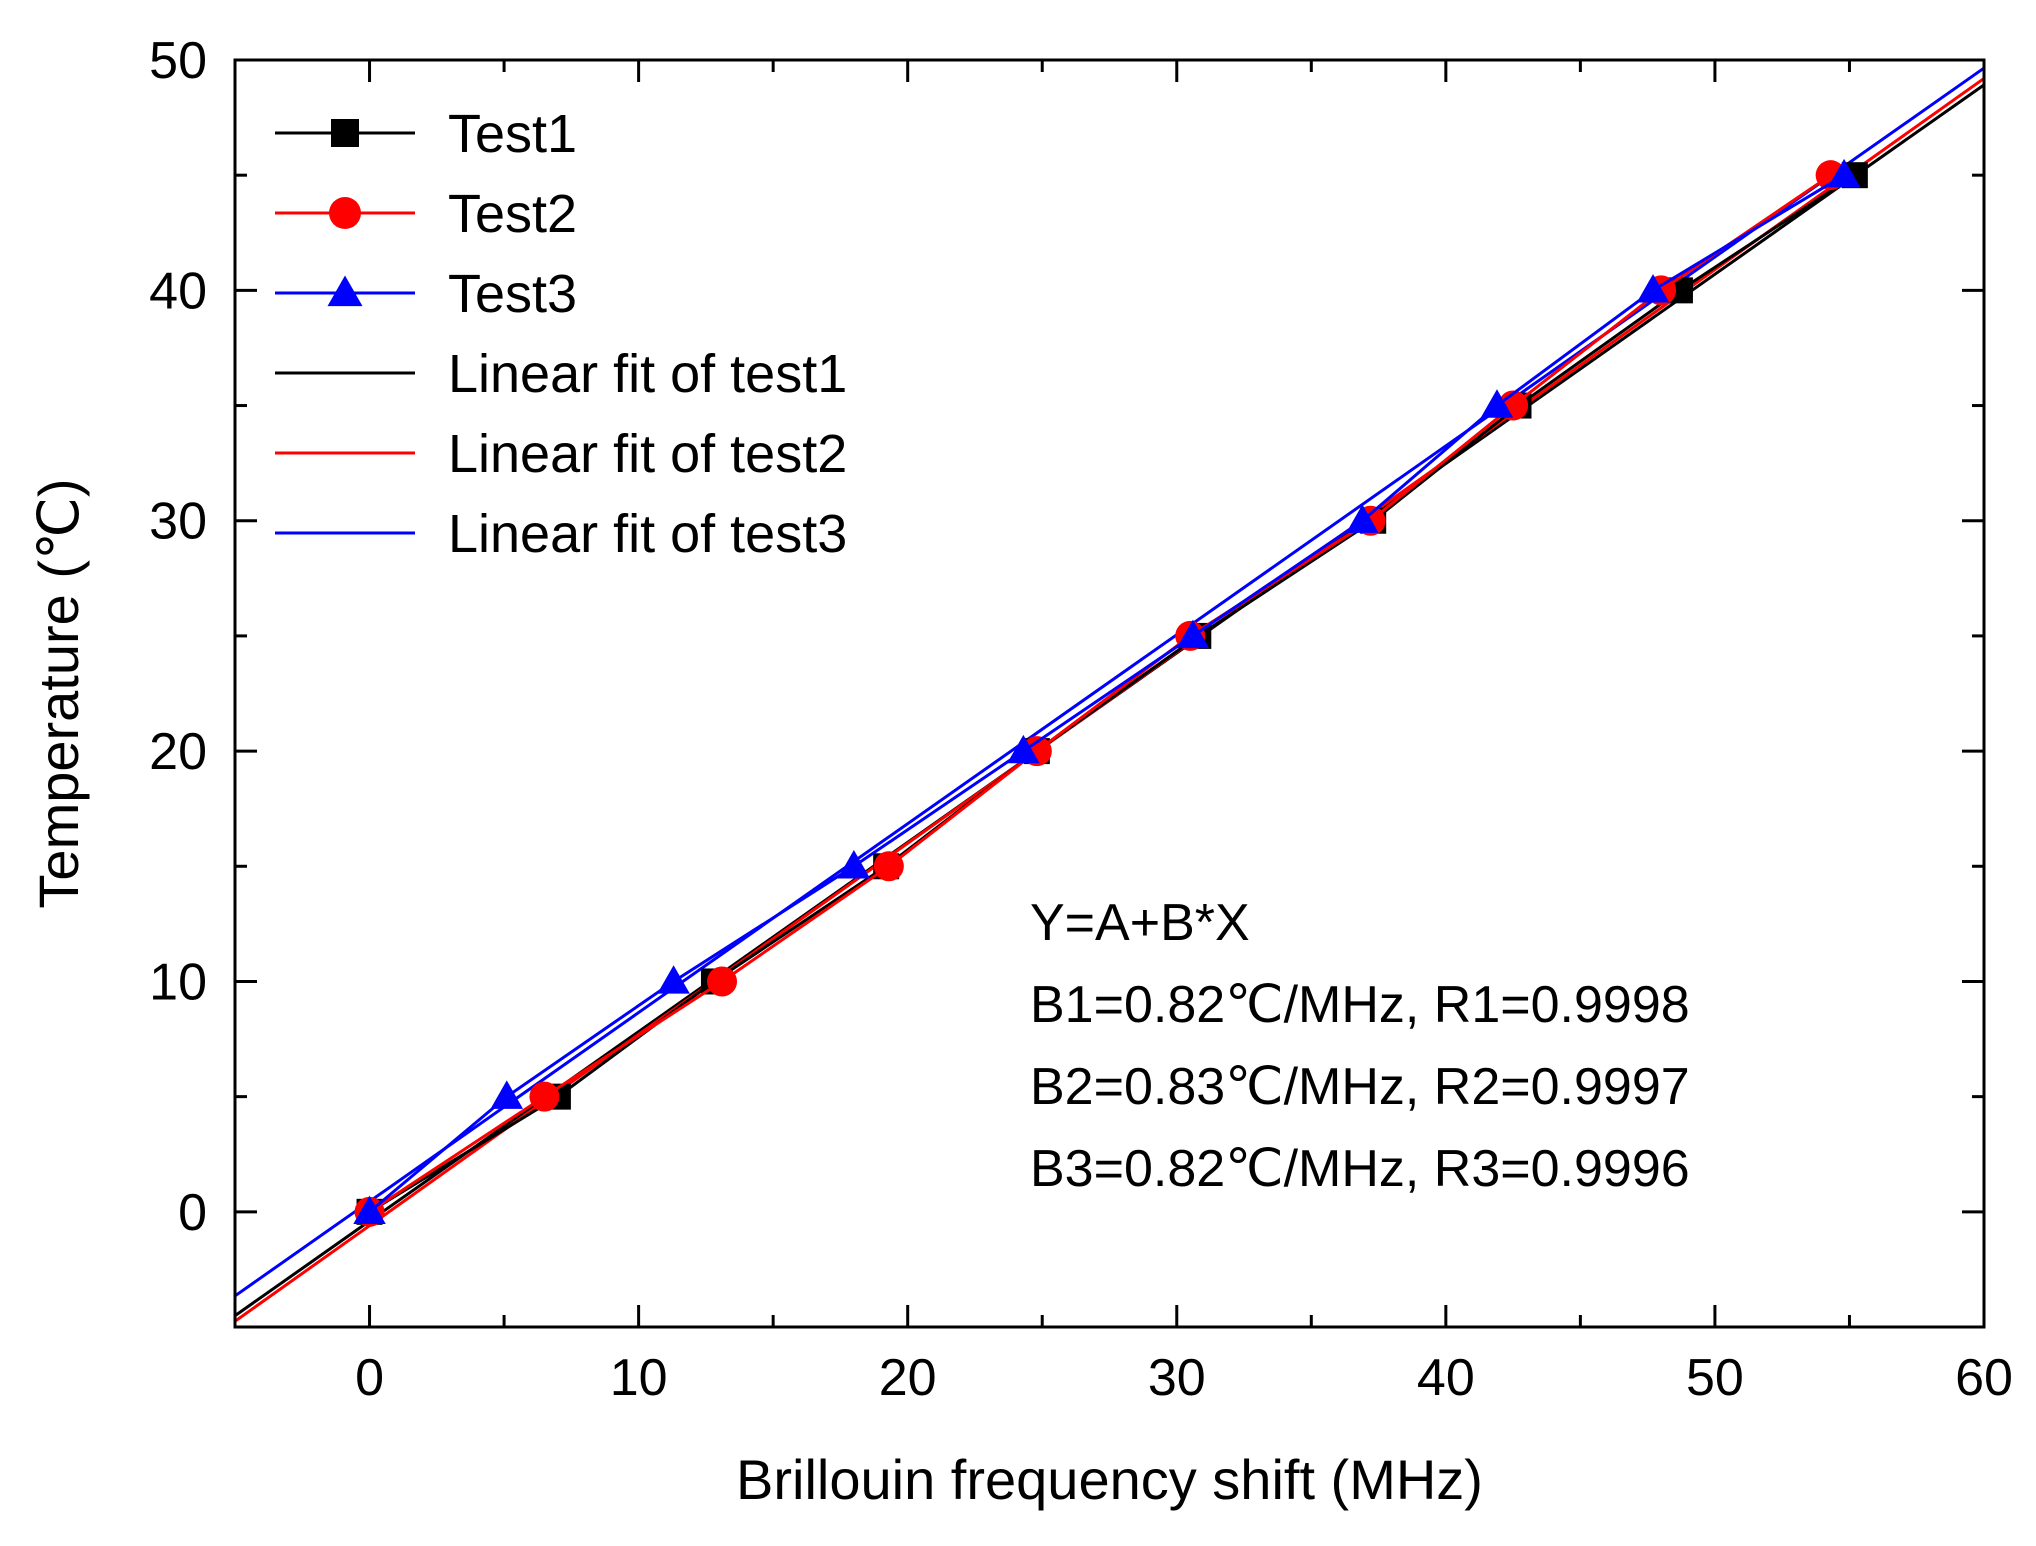 The height and width of the screenshot is (1546, 2036). I want to click on x-tick-label: 50, so click(1715, 1378).